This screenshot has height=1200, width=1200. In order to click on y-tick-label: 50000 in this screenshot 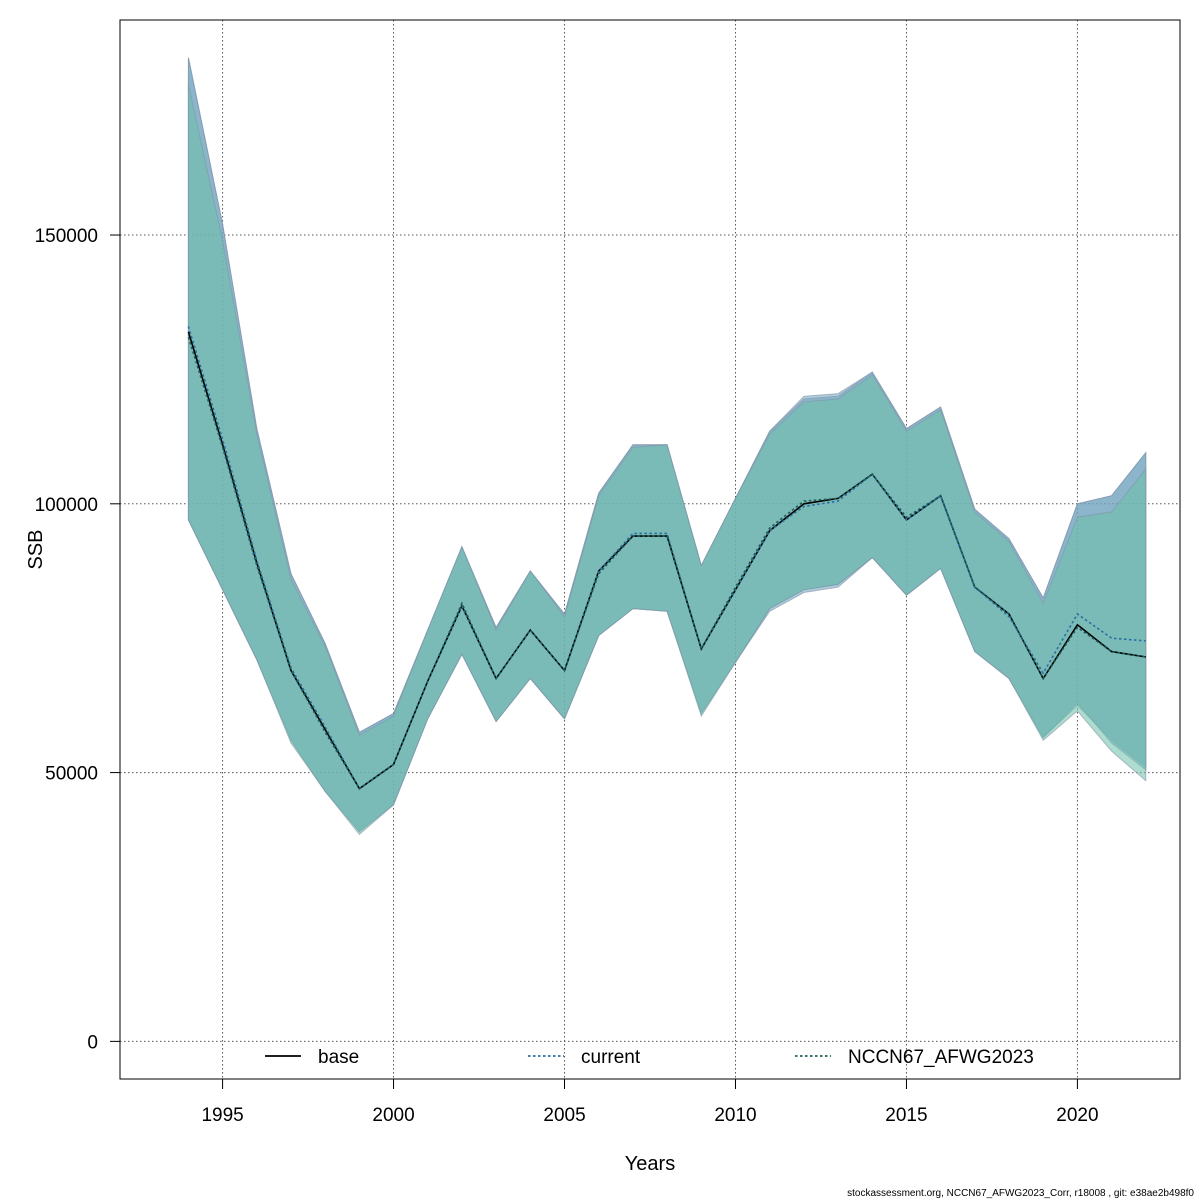, I will do `click(71, 774)`.